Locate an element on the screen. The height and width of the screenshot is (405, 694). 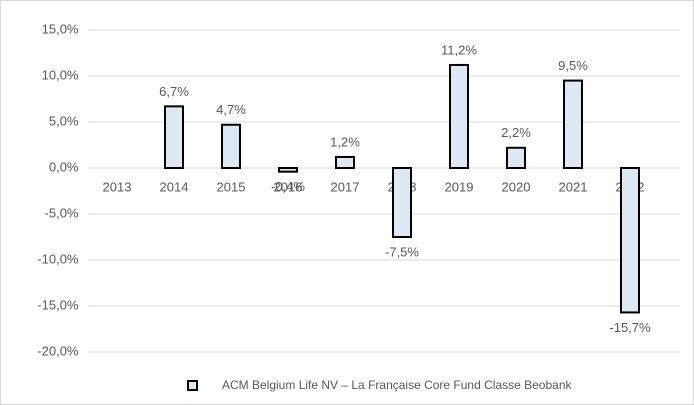
y-tick-label: 15,0% is located at coordinates (60, 28).